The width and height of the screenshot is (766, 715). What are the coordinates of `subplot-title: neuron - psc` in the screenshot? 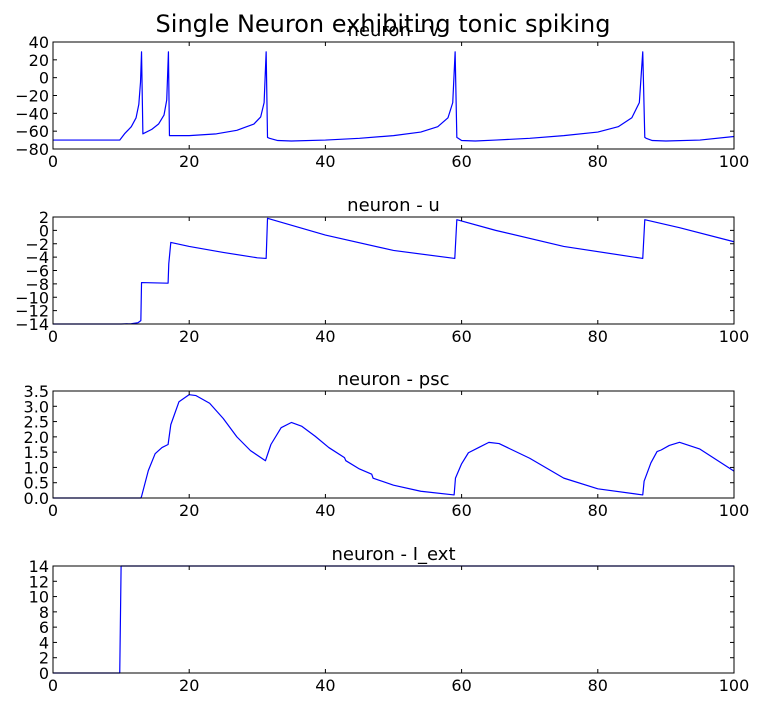 It's located at (394, 379).